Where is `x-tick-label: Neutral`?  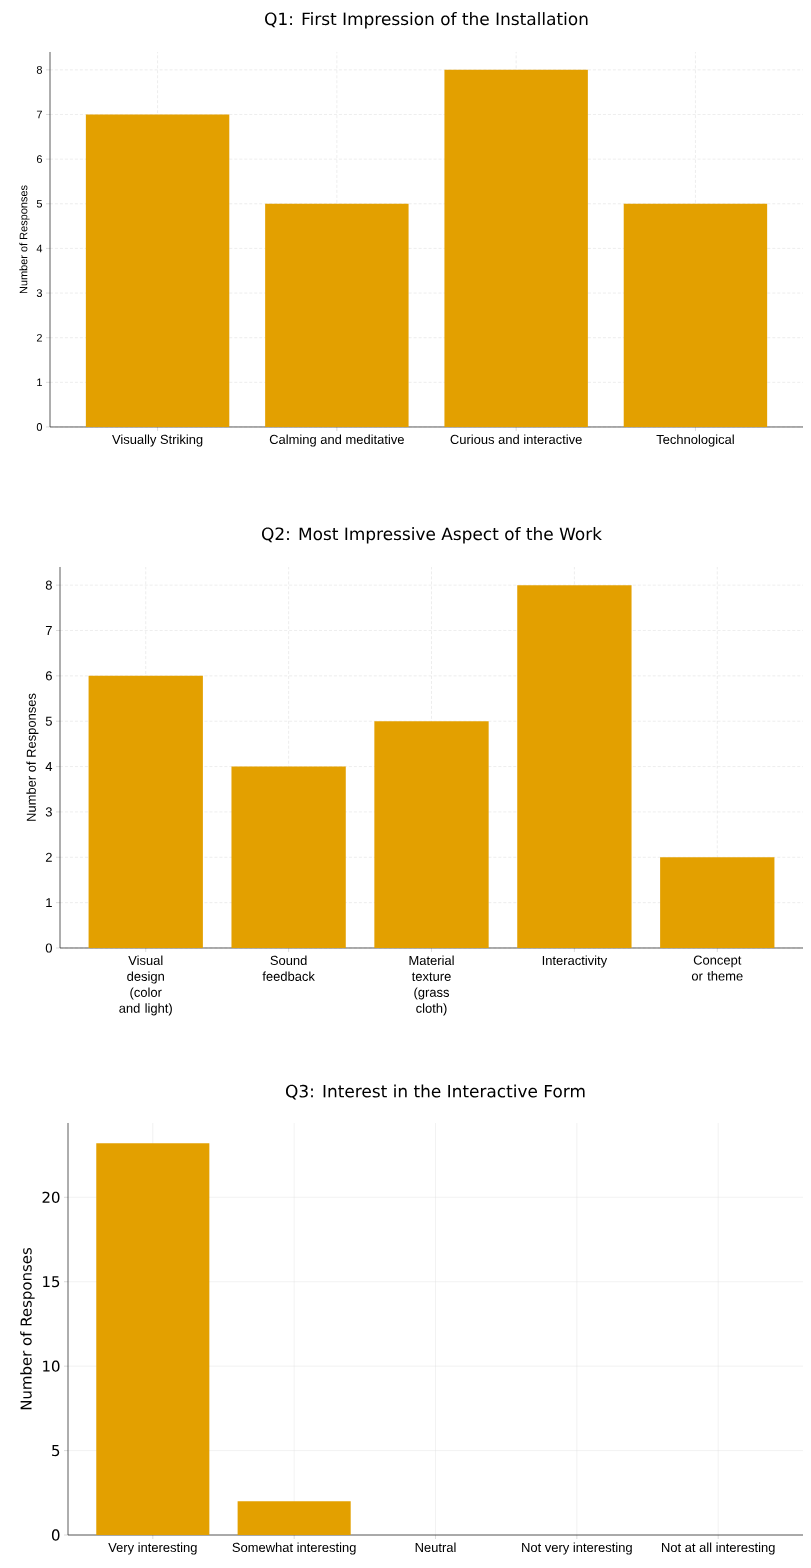 x-tick-label: Neutral is located at coordinates (435, 1547).